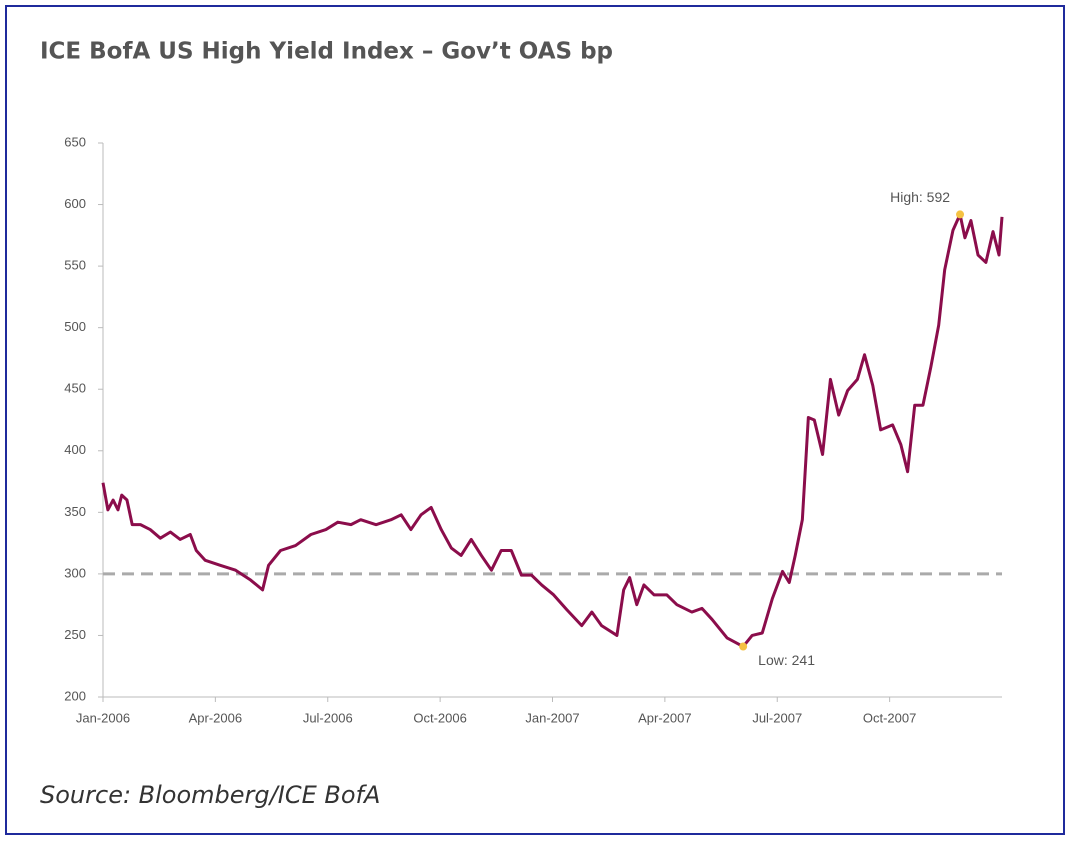  I want to click on y-tick-label: 300, so click(75, 572).